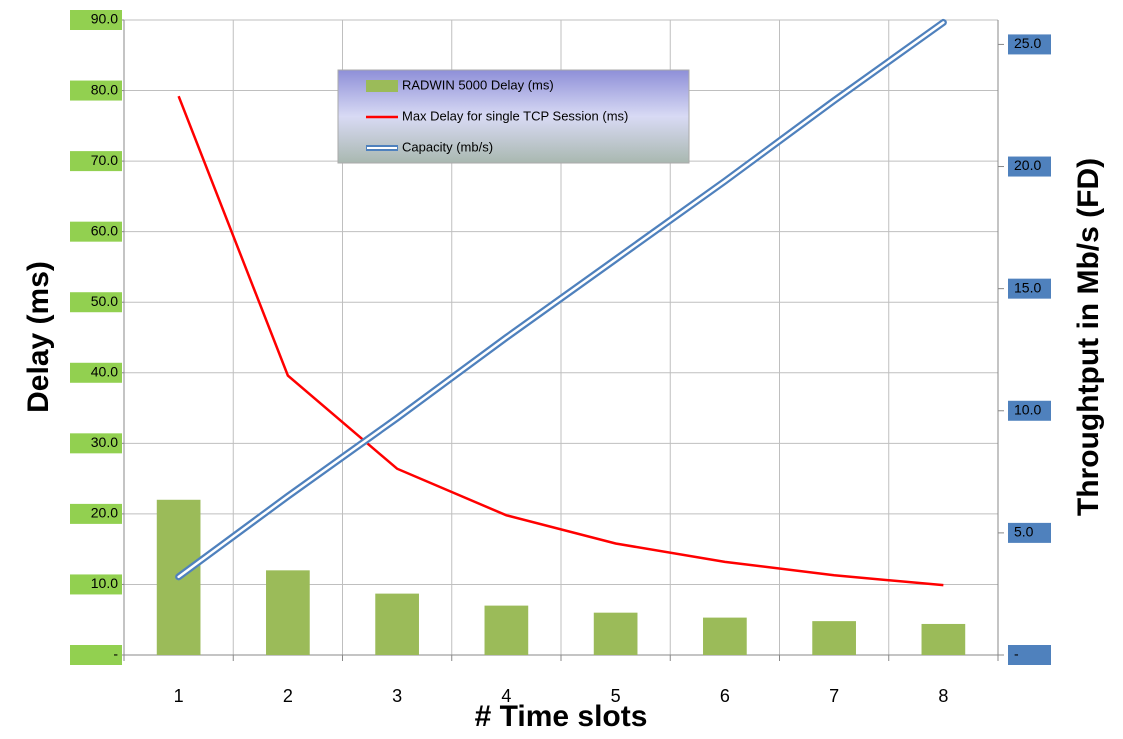  What do you see at coordinates (1024, 532) in the screenshot?
I see `y2-tick-label: 5.0` at bounding box center [1024, 532].